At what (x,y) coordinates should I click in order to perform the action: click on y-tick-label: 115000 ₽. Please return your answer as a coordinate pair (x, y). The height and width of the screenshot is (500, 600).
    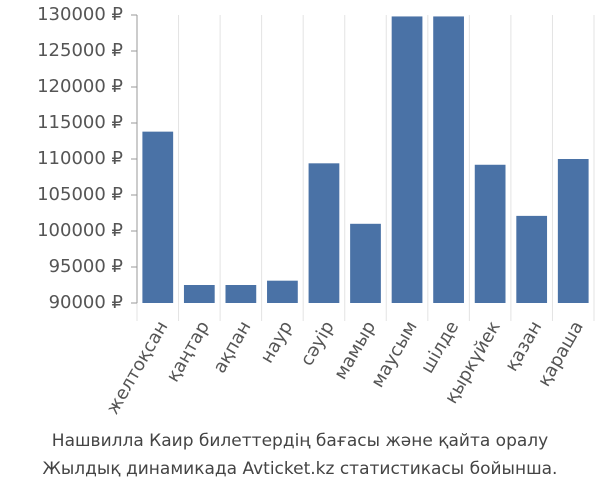
    Looking at the image, I should click on (80, 122).